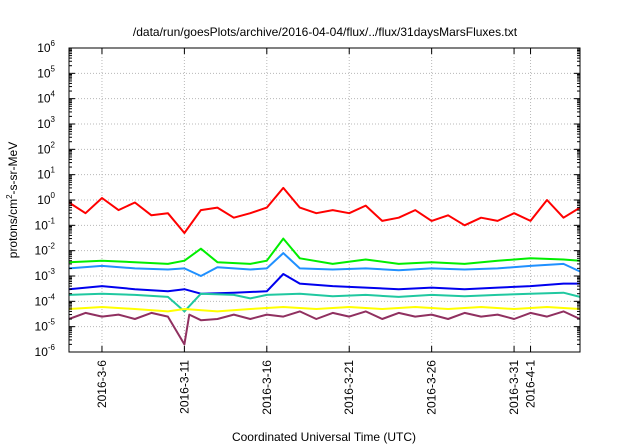 This screenshot has height=448, width=640. I want to click on y-tick-label: 10⁶, so click(46, 47).